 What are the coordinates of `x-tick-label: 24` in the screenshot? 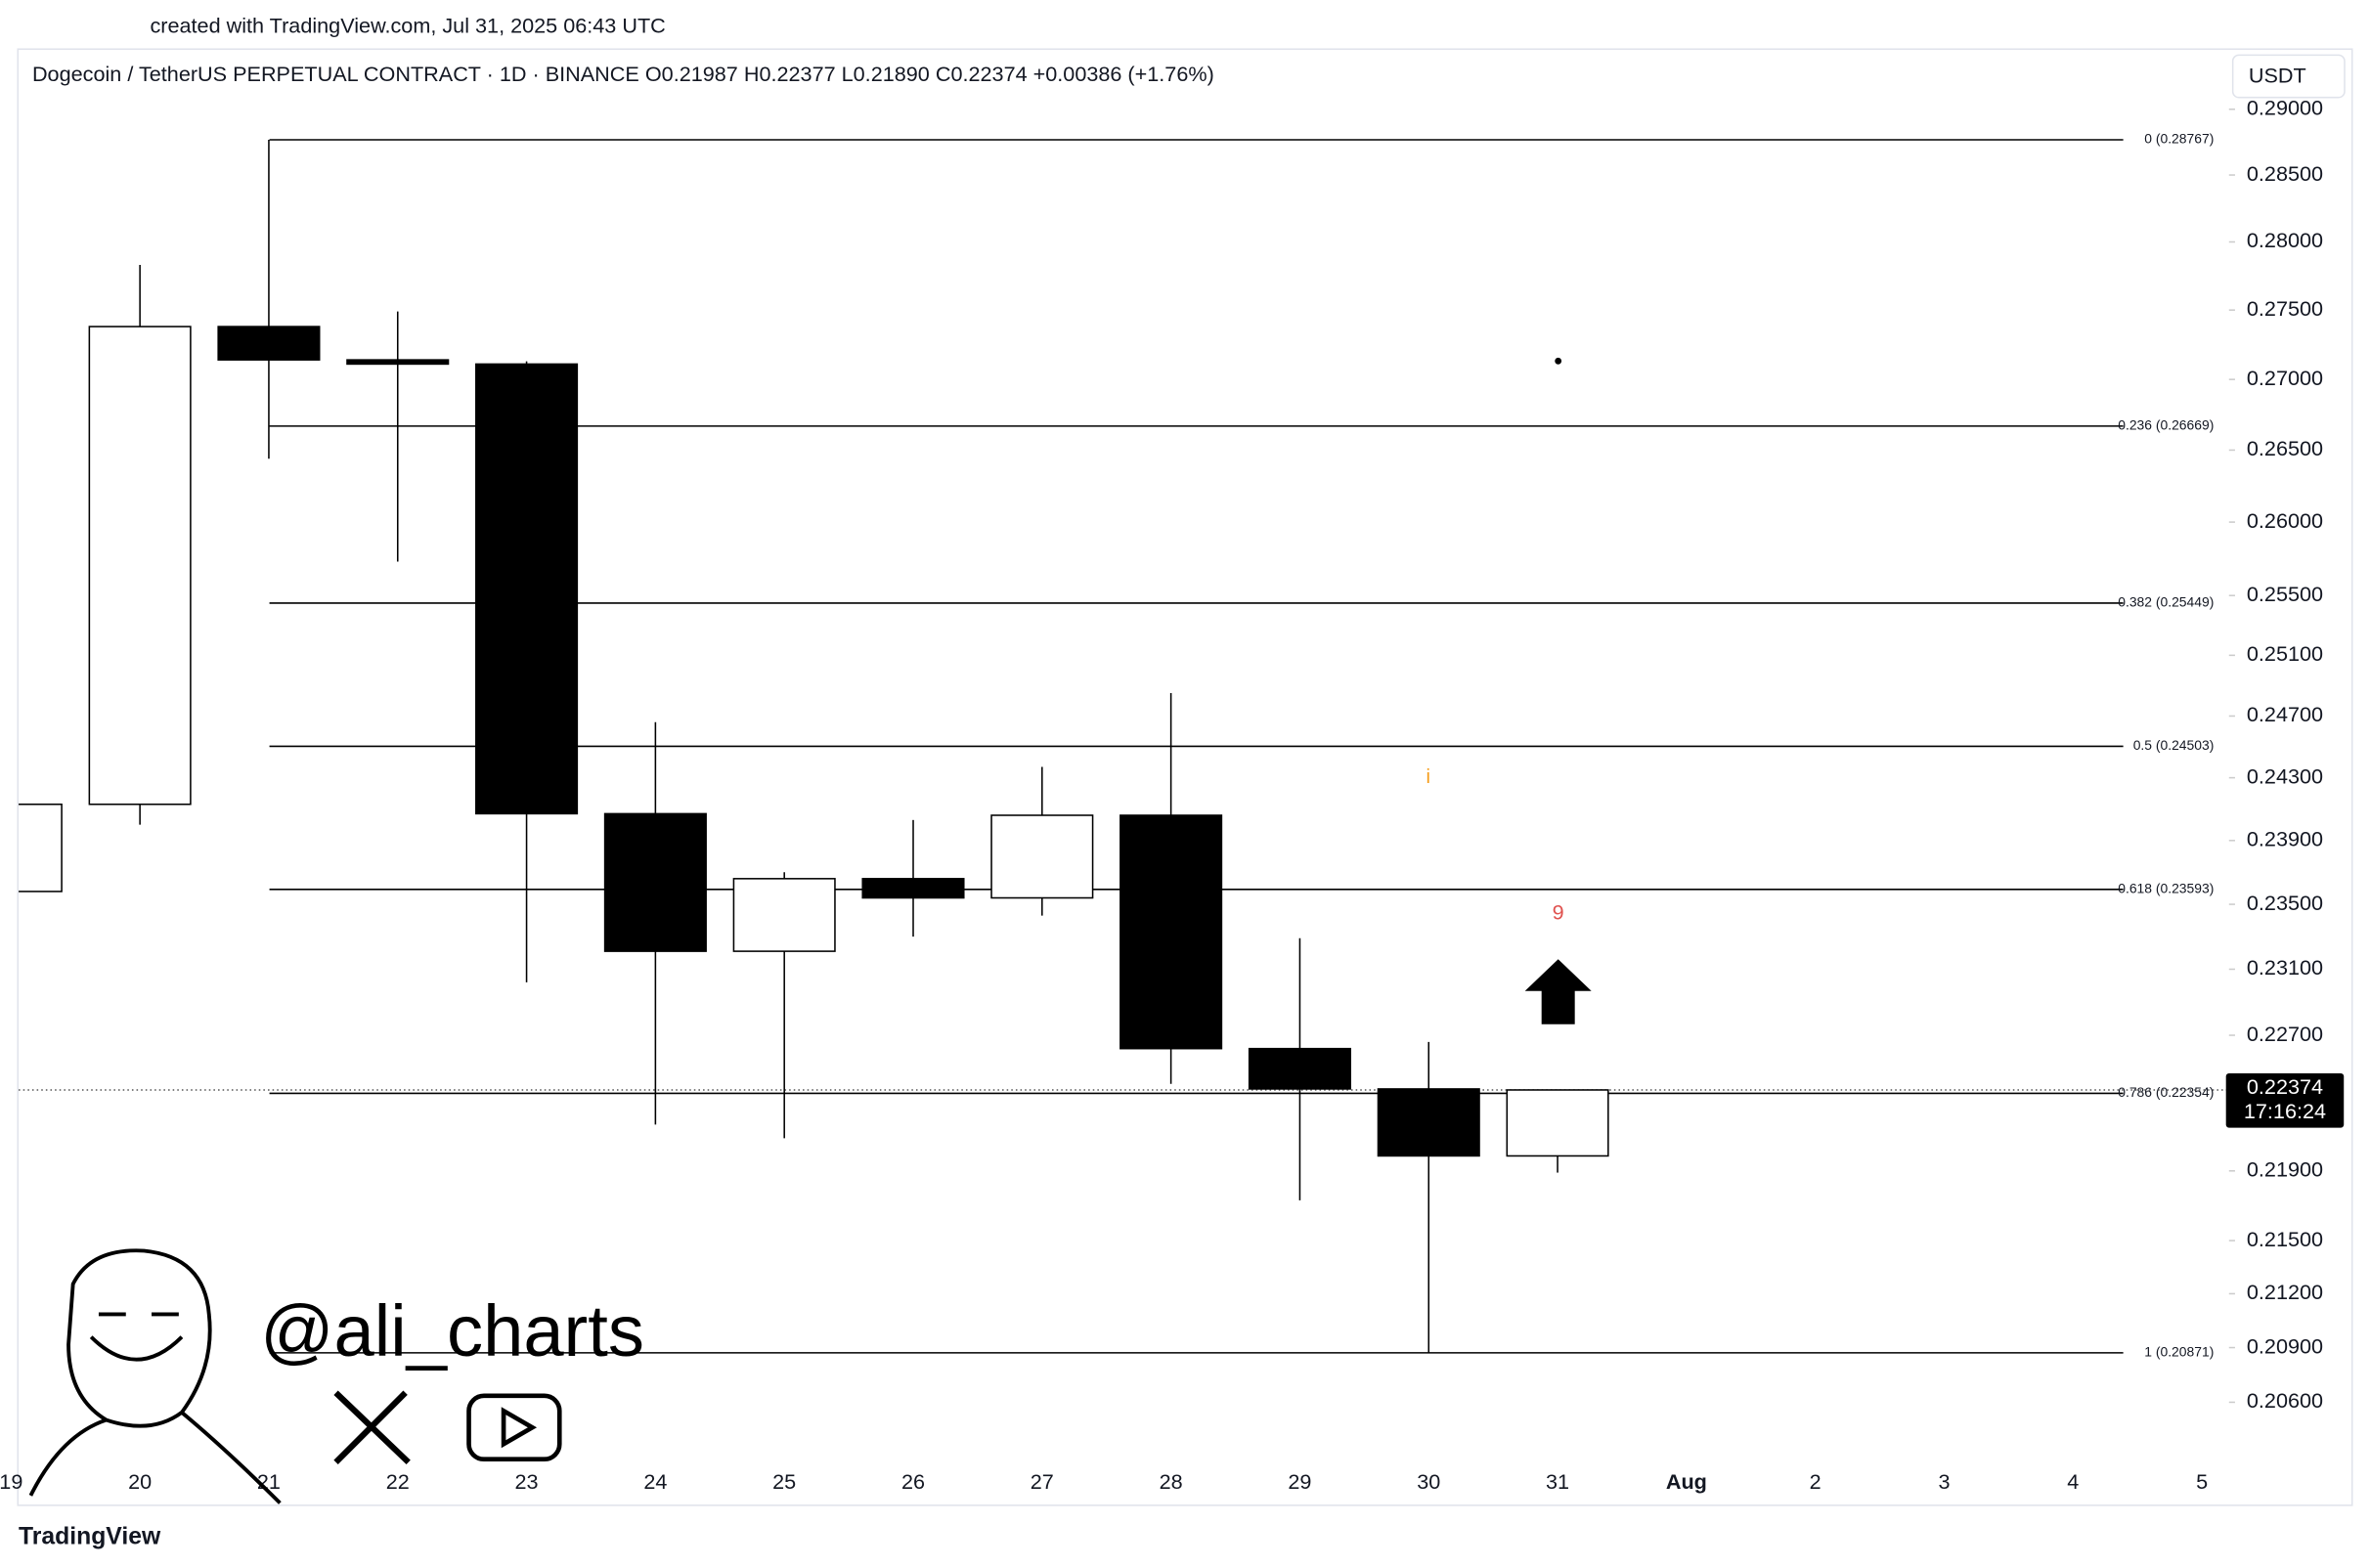 It's located at (655, 1481).